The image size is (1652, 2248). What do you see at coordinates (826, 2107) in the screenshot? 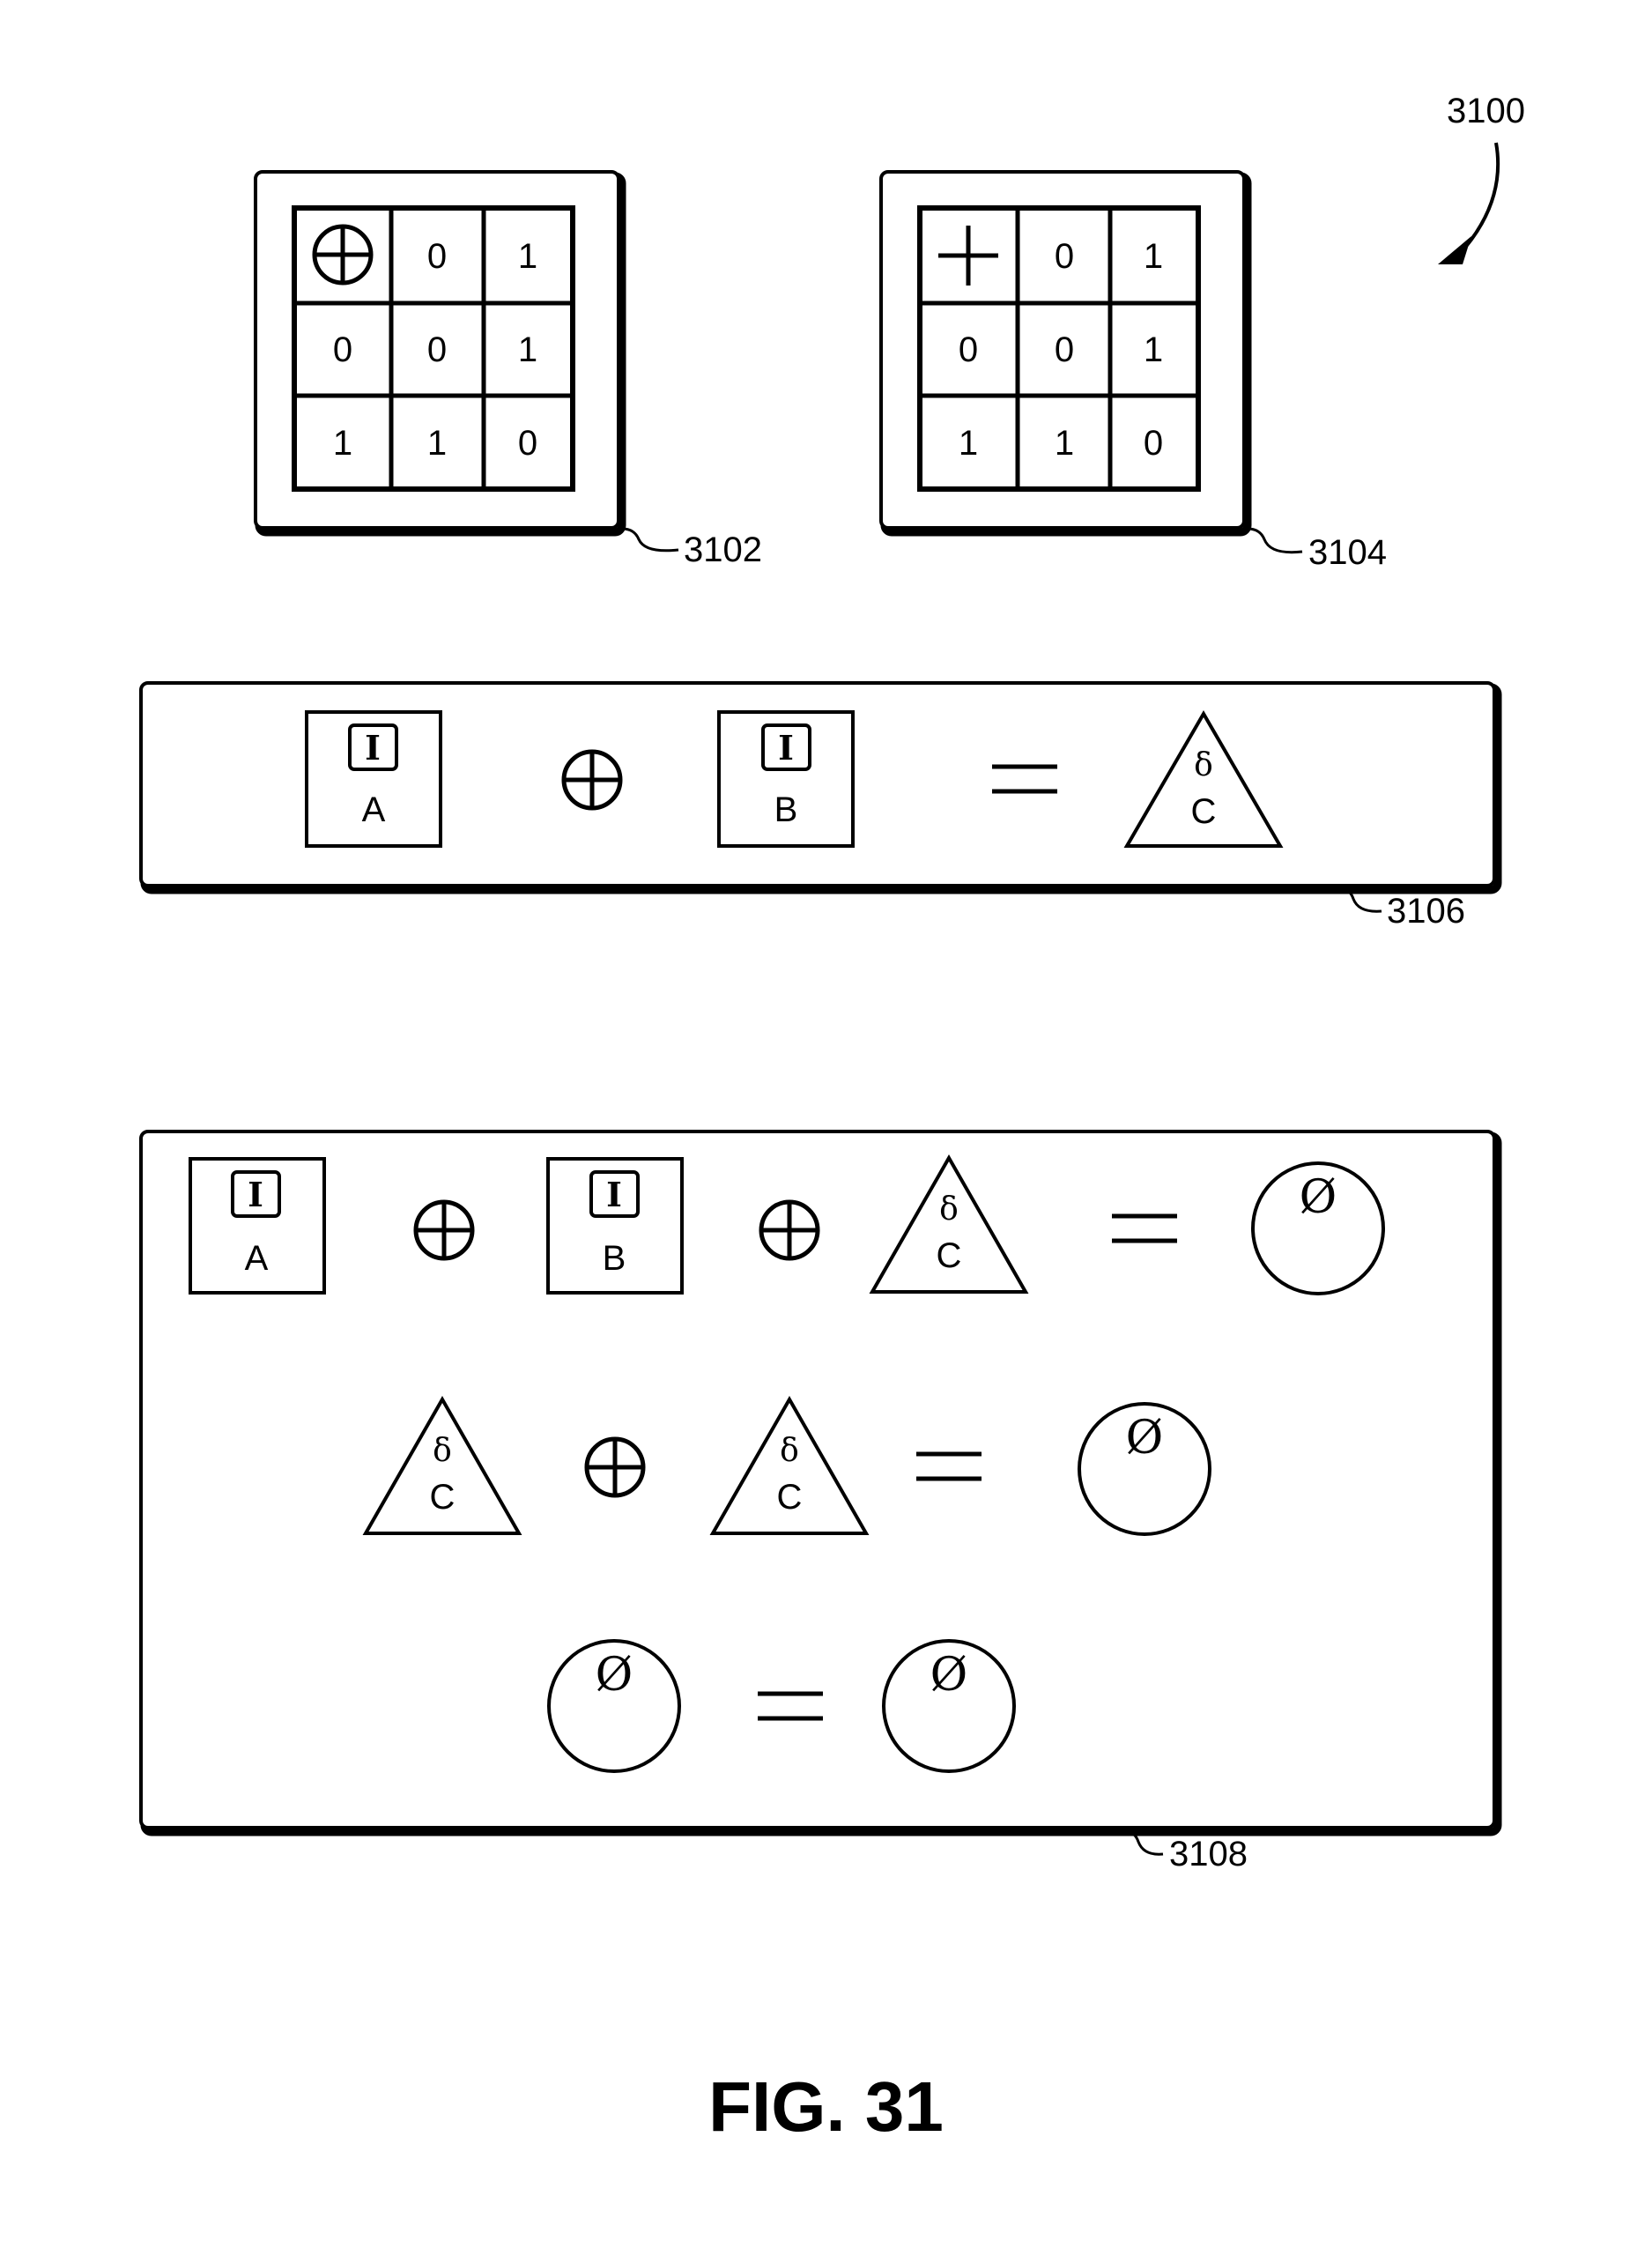
I see `figure-caption: FIG. 31` at bounding box center [826, 2107].